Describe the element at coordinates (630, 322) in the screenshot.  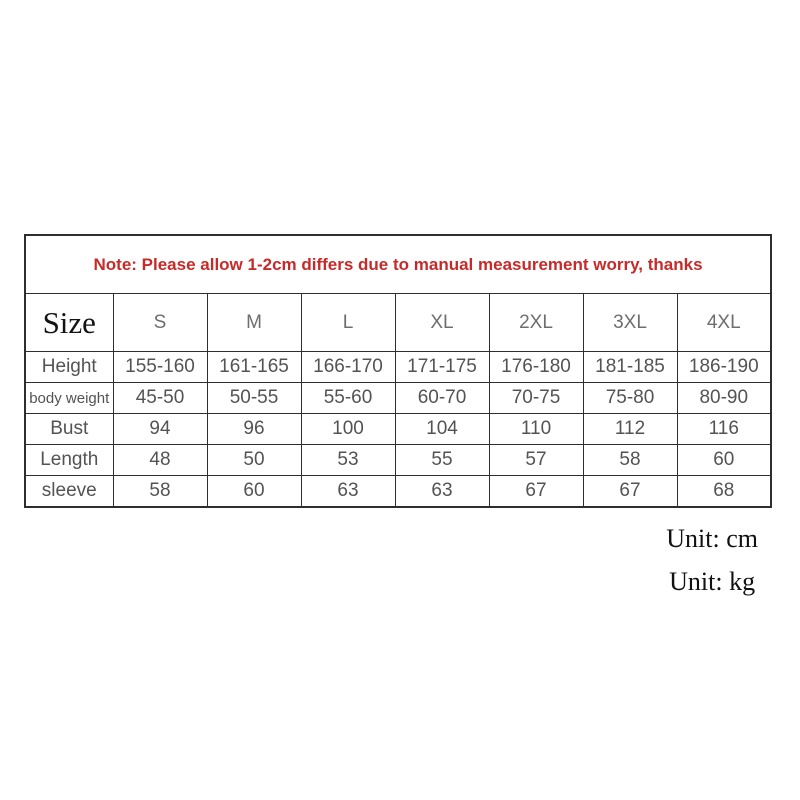
I see `size-column-header-3xl: 3XL` at that location.